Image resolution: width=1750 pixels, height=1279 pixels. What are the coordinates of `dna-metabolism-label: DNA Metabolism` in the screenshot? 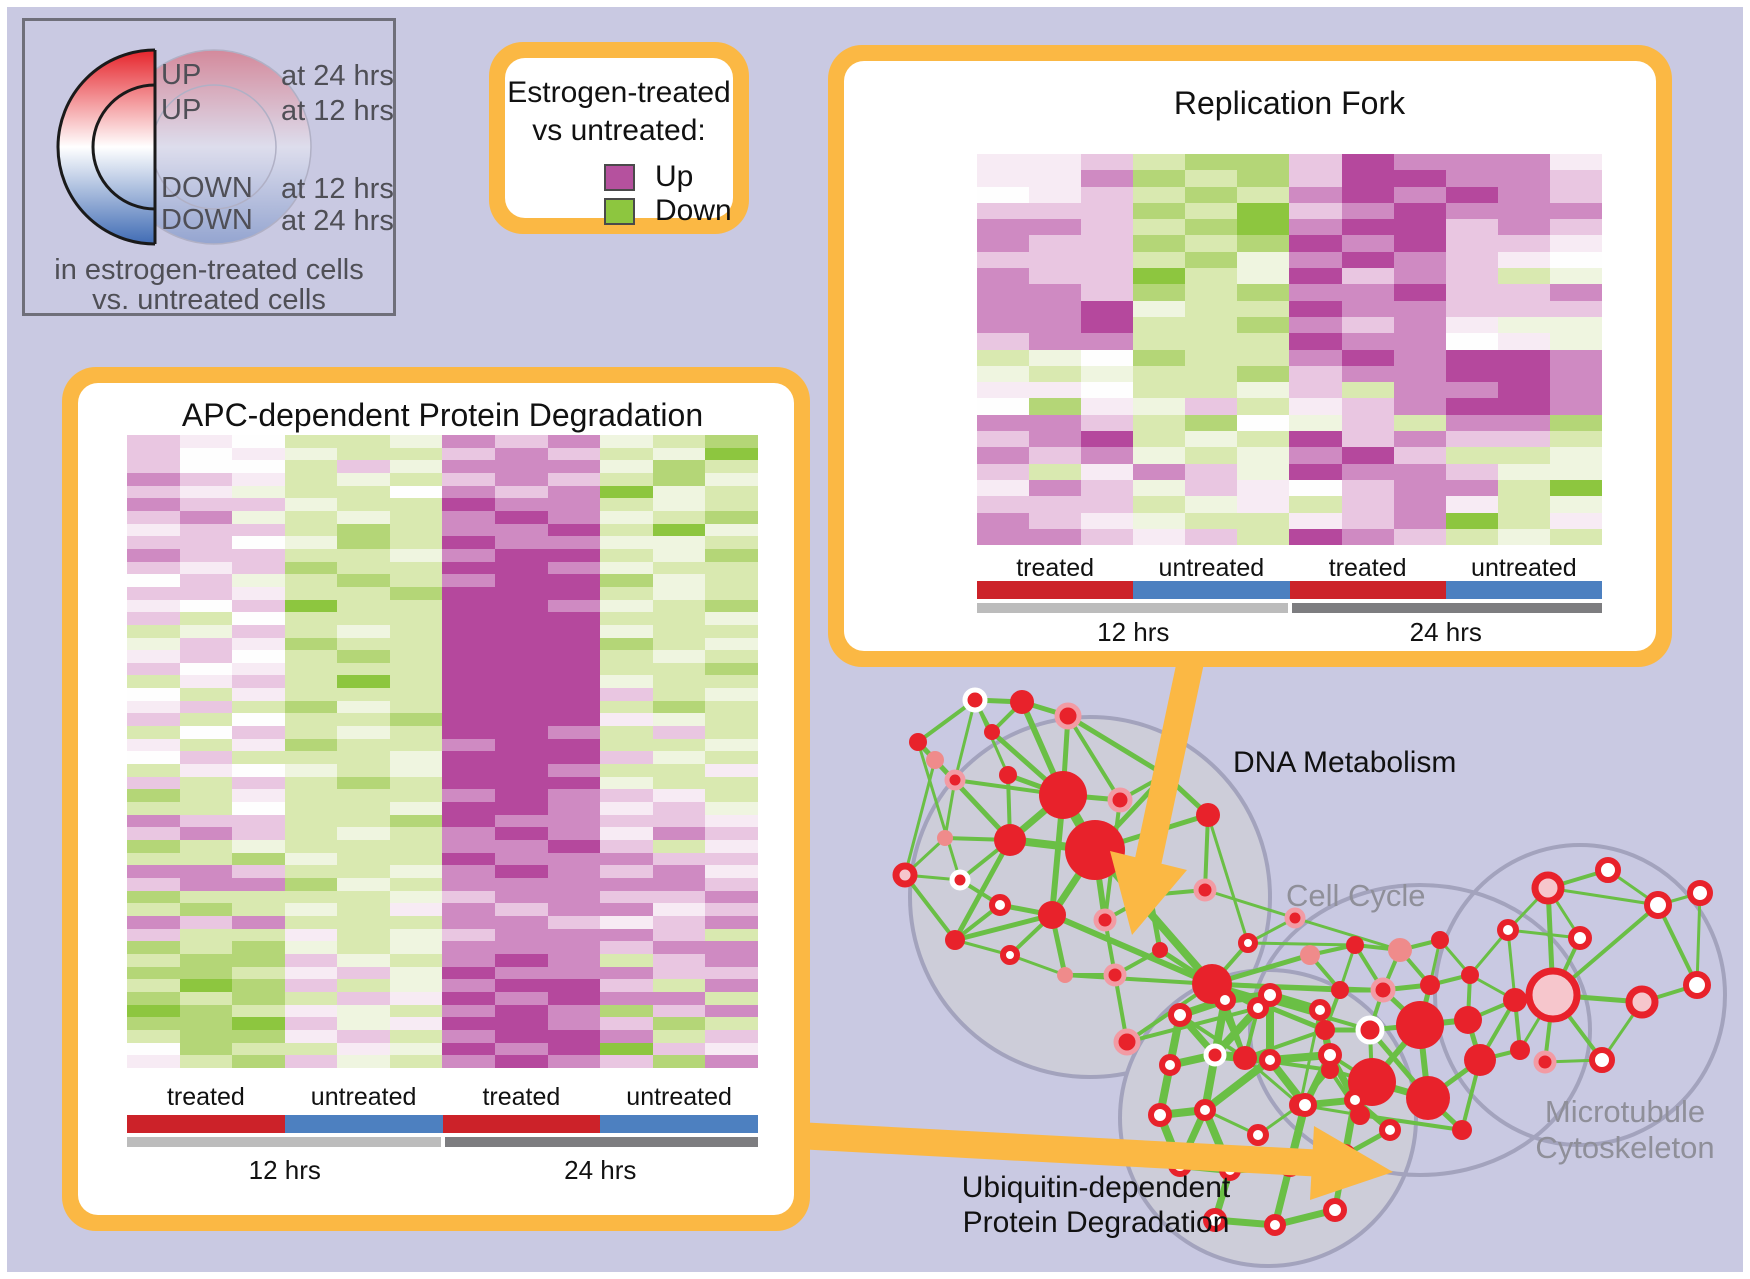 It's located at (1345, 762).